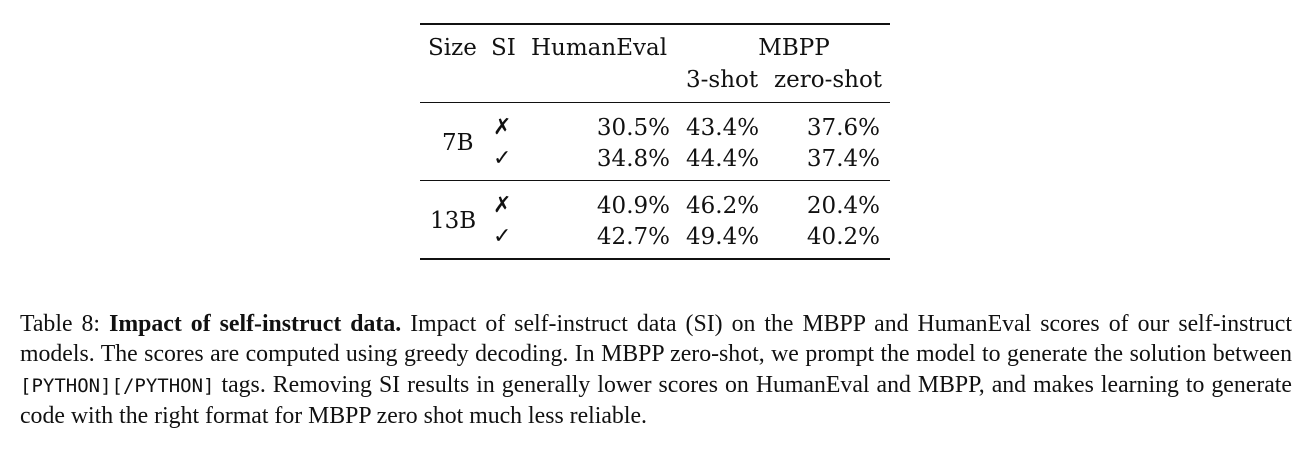  I want to click on header-si: SI, so click(503, 48).